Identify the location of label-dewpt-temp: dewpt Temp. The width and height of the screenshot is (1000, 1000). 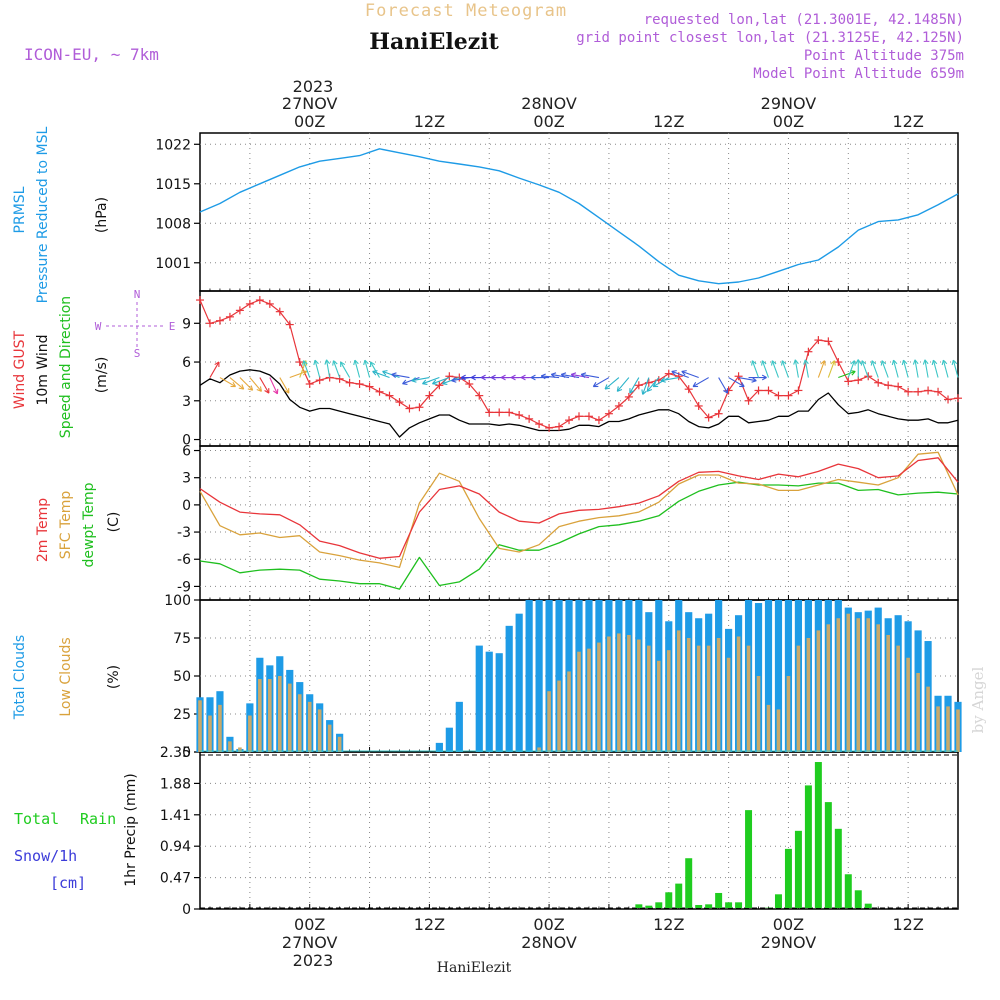
(89, 524).